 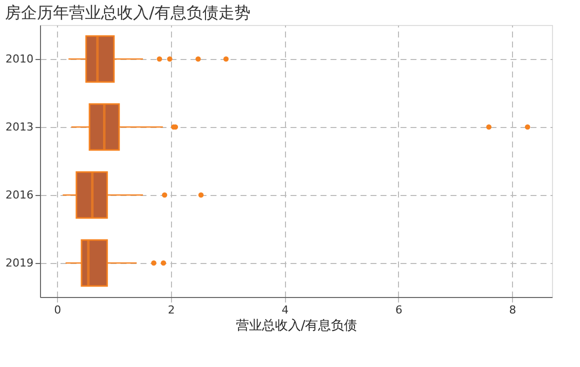 I want to click on y-tick-label: 2016, so click(x=20, y=195).